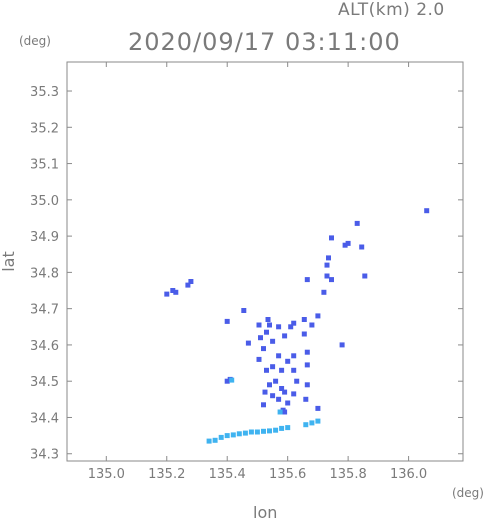 The width and height of the screenshot is (491, 522). I want to click on y-tick-label: 34.5, so click(44, 382).